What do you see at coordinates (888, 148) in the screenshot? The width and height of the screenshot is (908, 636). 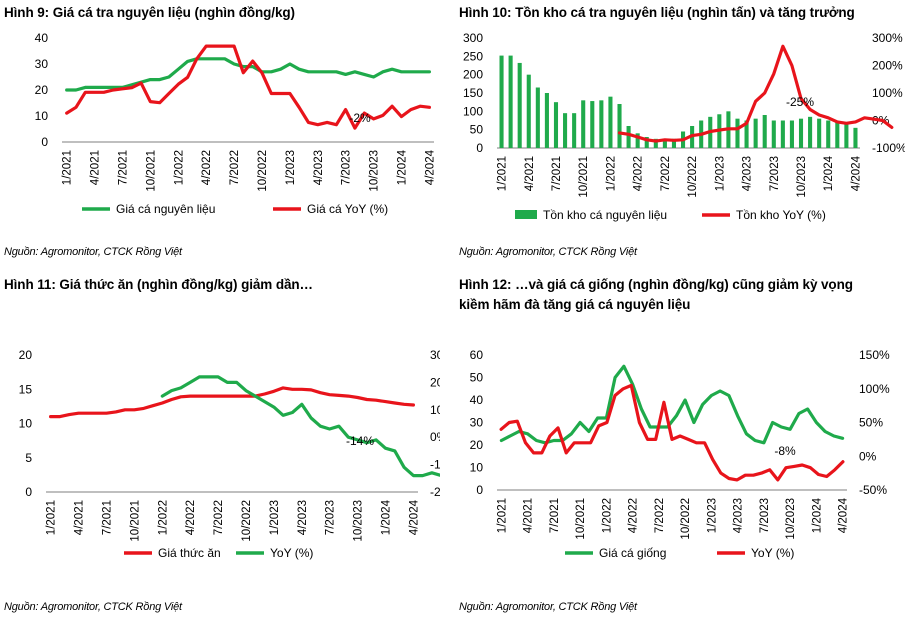 I see `y-right-tick-label: -100%` at bounding box center [888, 148].